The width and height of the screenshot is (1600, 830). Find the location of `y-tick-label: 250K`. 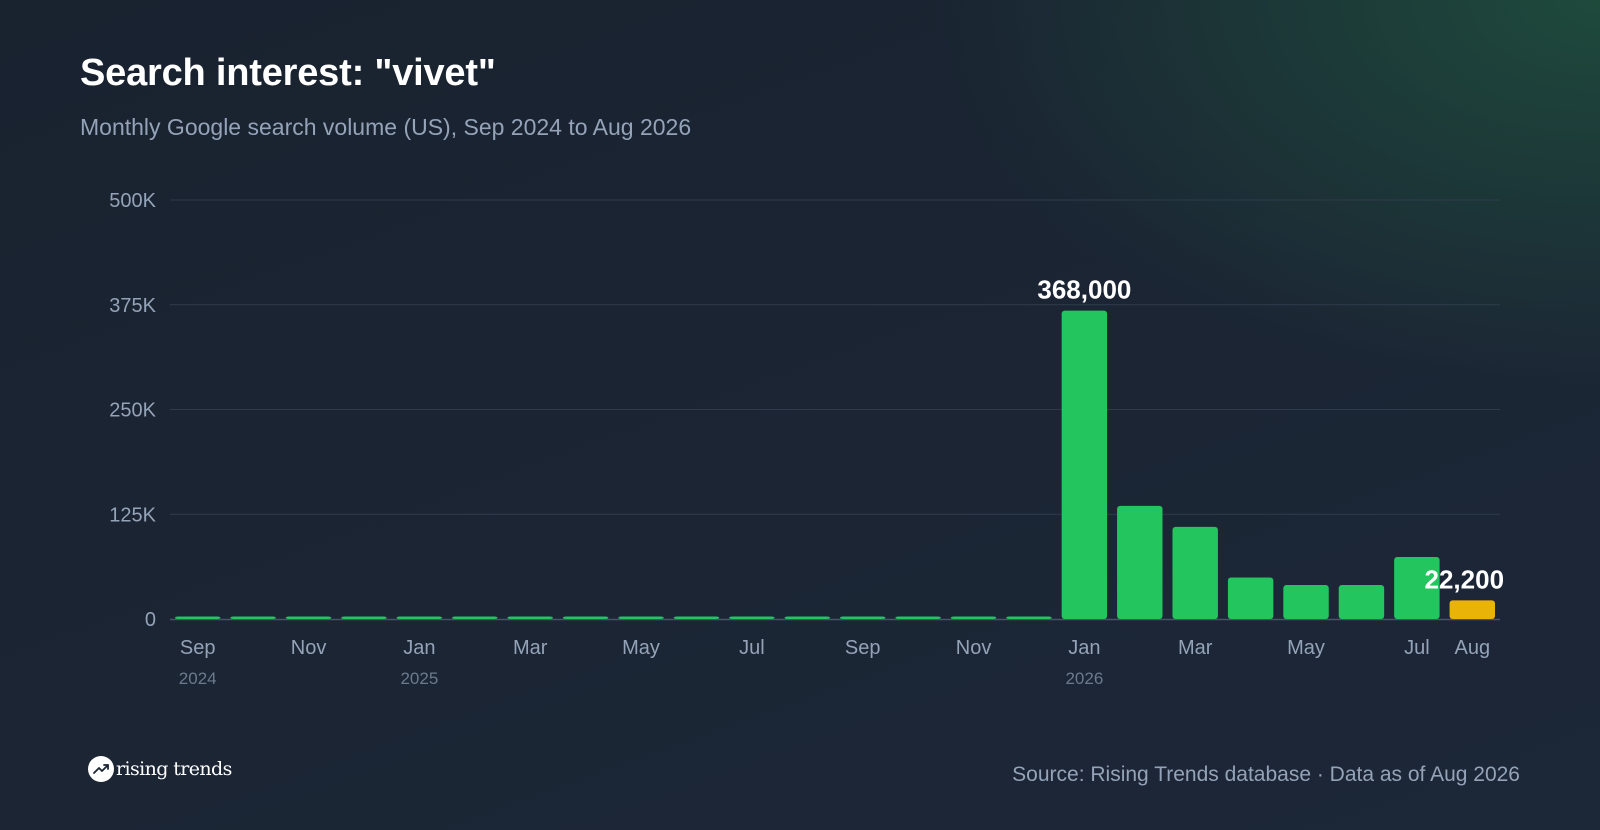

y-tick-label: 250K is located at coordinates (132, 411).